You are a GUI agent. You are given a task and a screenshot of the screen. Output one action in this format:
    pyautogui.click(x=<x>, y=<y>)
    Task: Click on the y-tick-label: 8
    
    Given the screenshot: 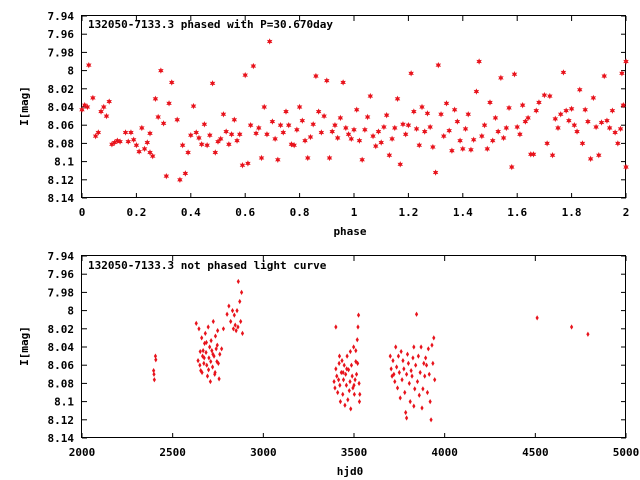 What is the action you would take?
    pyautogui.click(x=70, y=311)
    